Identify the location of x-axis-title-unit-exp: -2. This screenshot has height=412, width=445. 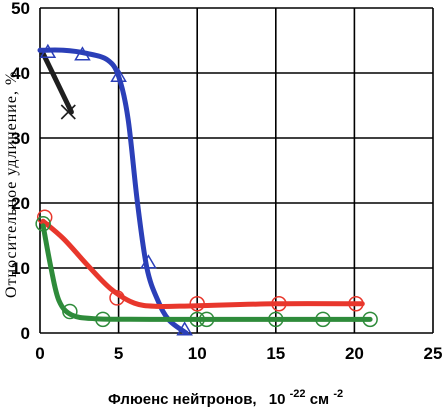
(338, 394).